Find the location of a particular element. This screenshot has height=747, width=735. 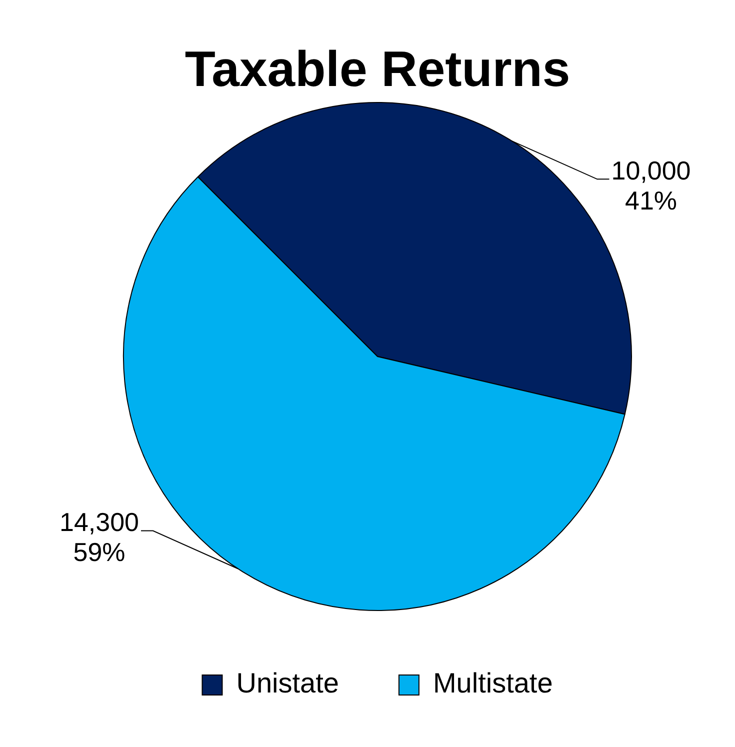

data-label: 10,000 41% is located at coordinates (651, 185).